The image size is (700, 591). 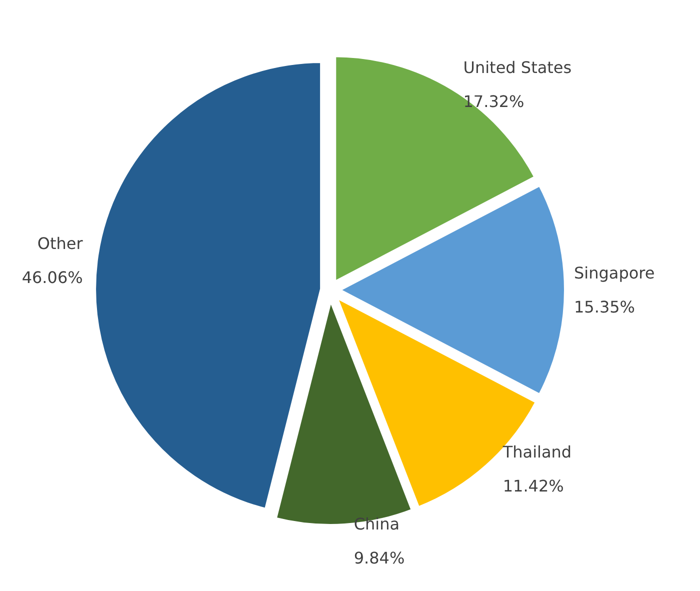 I want to click on data-label: 17.32%, so click(x=493, y=102).